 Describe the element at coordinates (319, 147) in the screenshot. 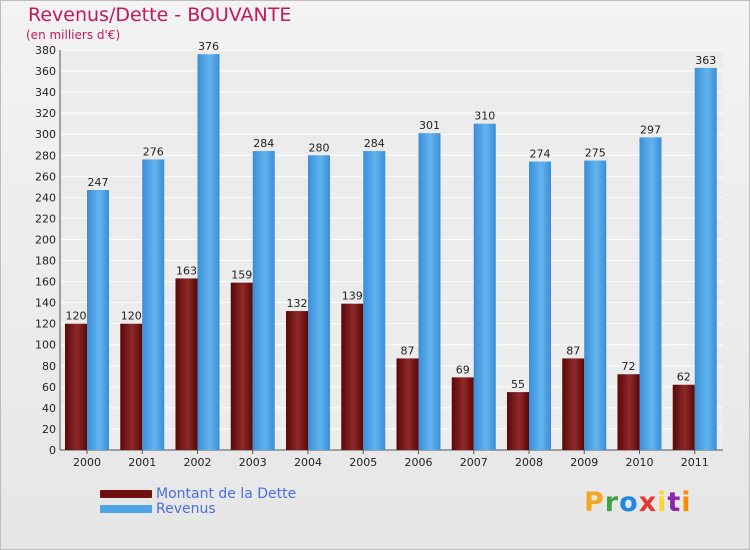

I see `data-label-revenus: 280` at that location.